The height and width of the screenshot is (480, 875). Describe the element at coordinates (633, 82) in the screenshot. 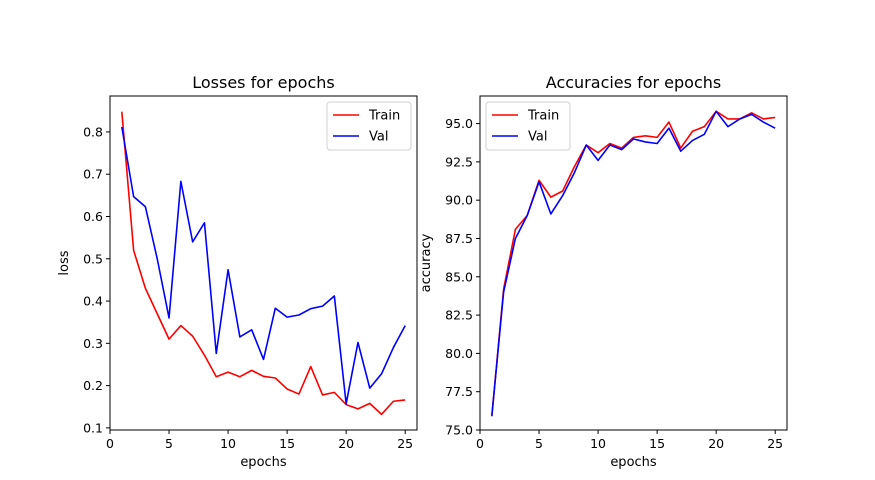

I see `chart-title: Accuracies for epochs` at that location.